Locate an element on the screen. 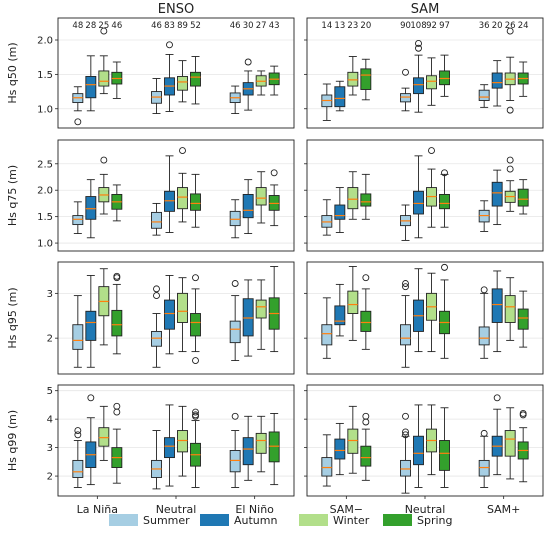  legend-item-spring: Spring is located at coordinates (418, 520).